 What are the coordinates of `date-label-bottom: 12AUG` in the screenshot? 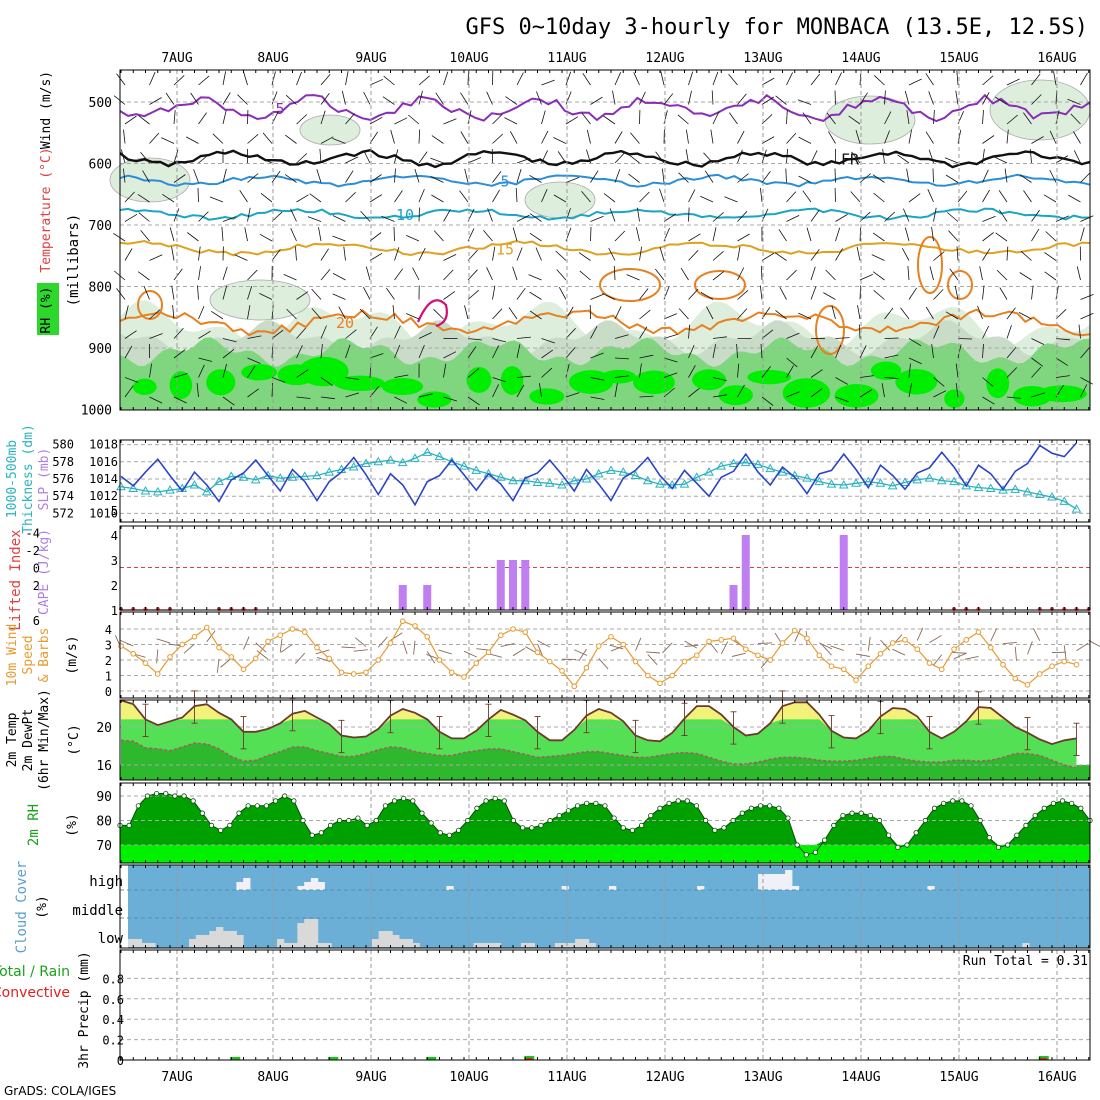 It's located at (664, 1077).